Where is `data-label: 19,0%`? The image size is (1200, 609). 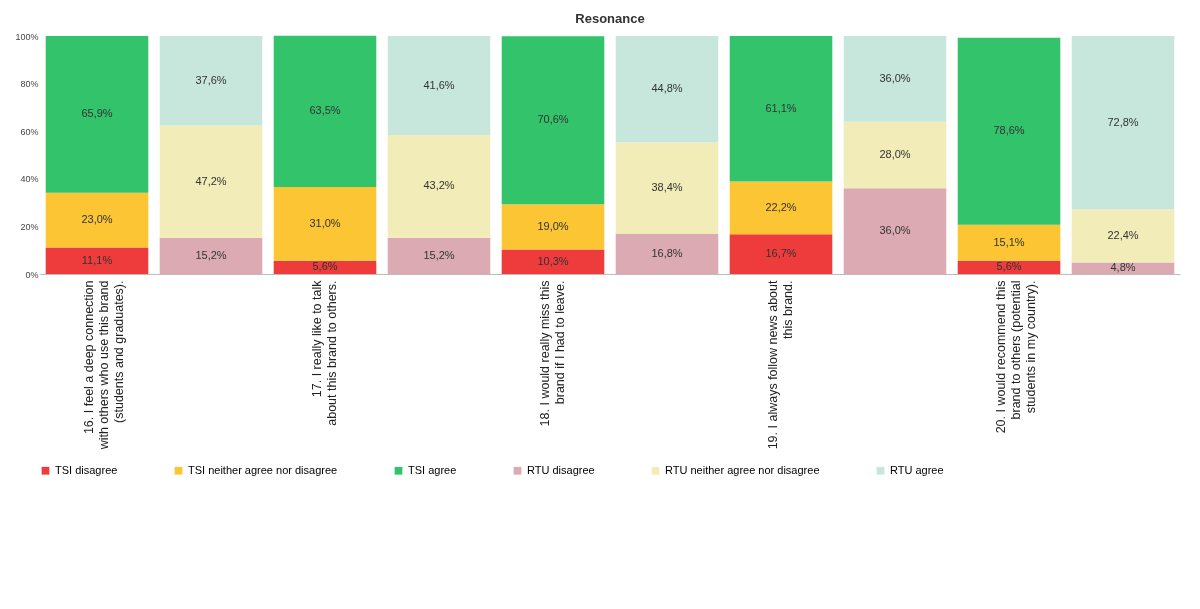 data-label: 19,0% is located at coordinates (553, 225).